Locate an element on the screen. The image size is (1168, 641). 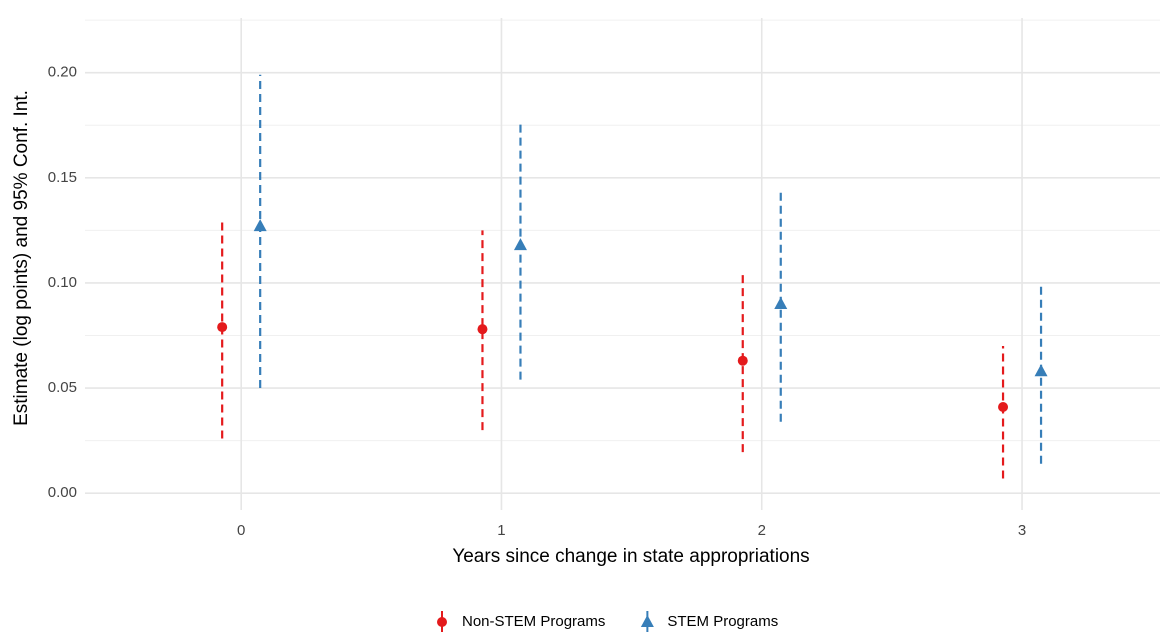
y-tick-label: 0.00 is located at coordinates (62, 492).